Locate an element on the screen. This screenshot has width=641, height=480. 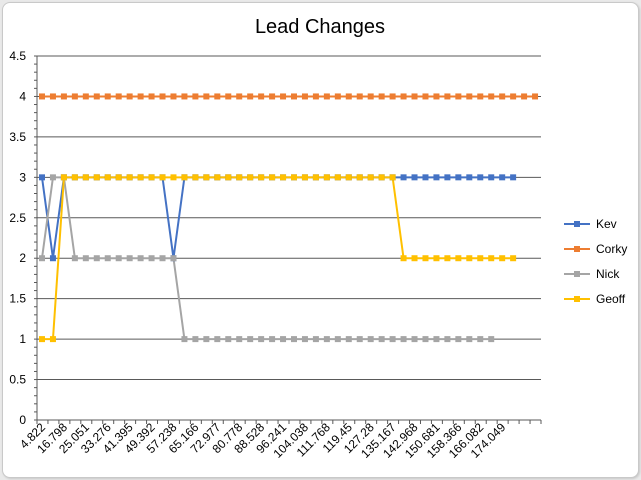
legend-marker-corky is located at coordinates (577, 249).